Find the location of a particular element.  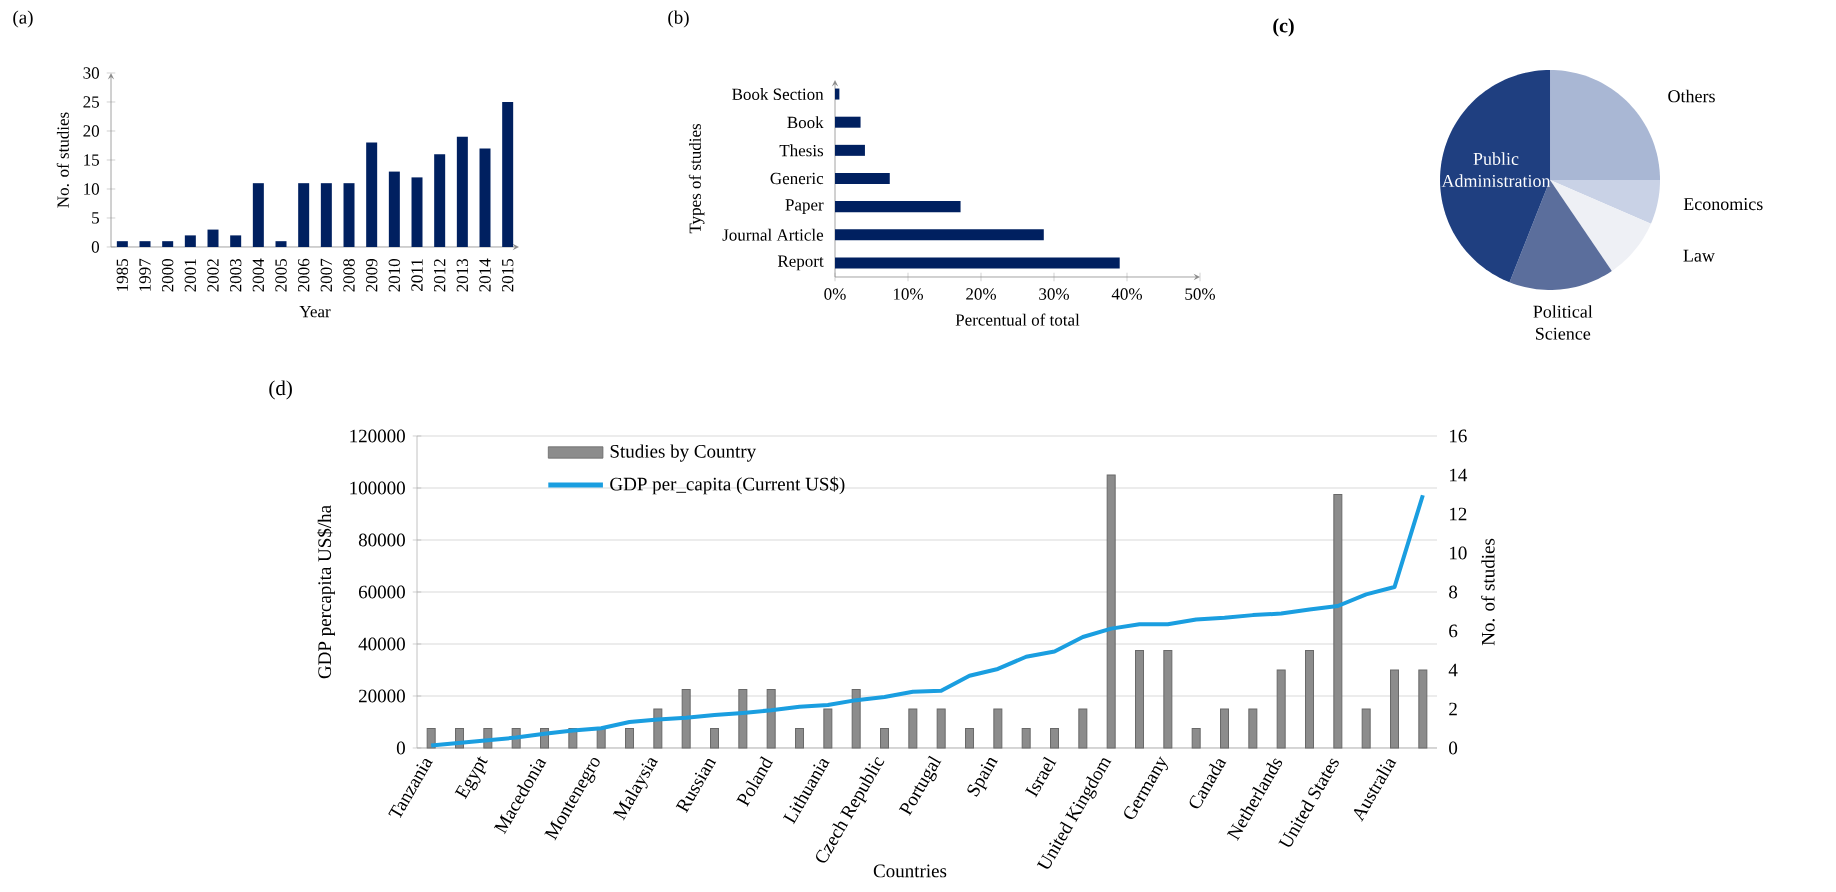

y-axis-title: GDP percapita US$/ha is located at coordinates (326, 592).